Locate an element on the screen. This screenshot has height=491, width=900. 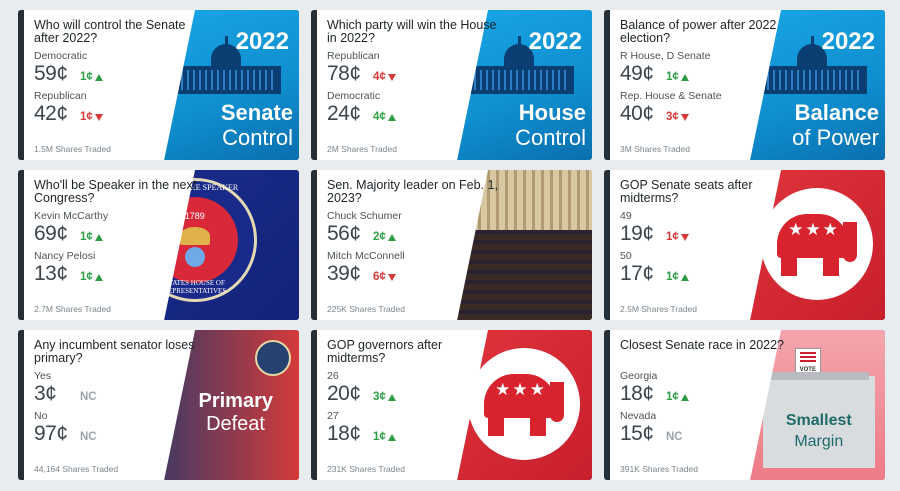
contract-label: No is located at coordinates (41, 416).